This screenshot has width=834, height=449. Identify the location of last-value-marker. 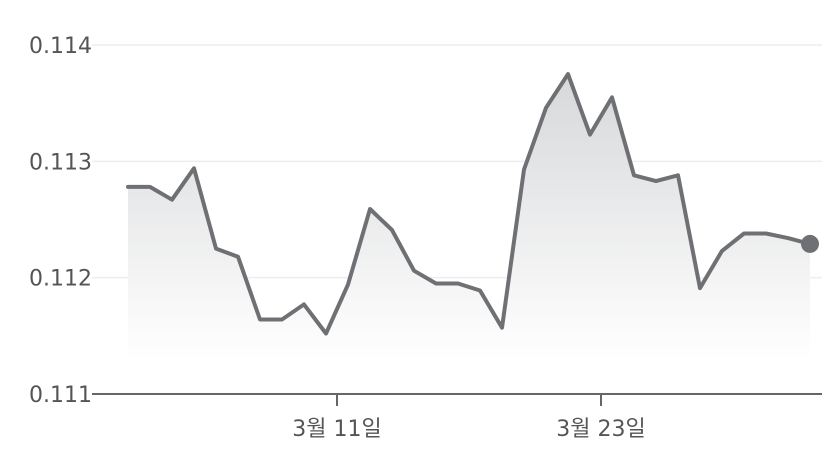
(810, 243).